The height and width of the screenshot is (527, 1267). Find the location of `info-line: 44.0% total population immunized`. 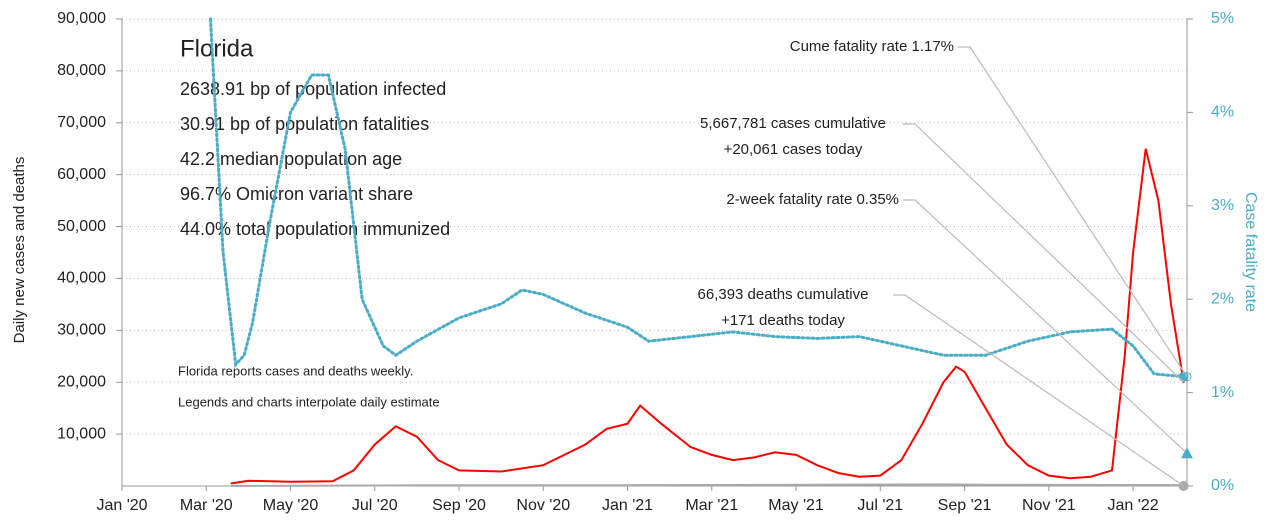

info-line: 44.0% total population immunized is located at coordinates (315, 229).